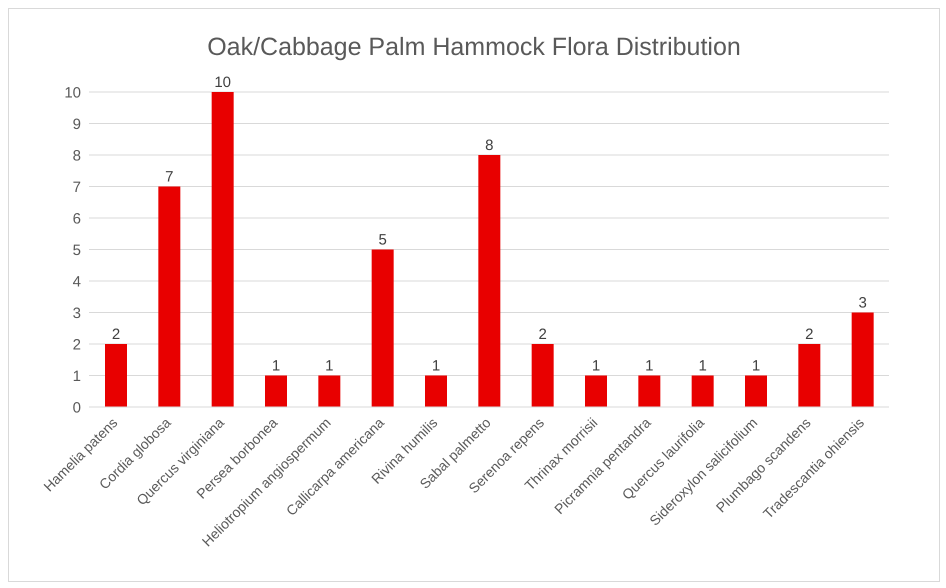  I want to click on y-tick-label: 10, so click(72, 93).